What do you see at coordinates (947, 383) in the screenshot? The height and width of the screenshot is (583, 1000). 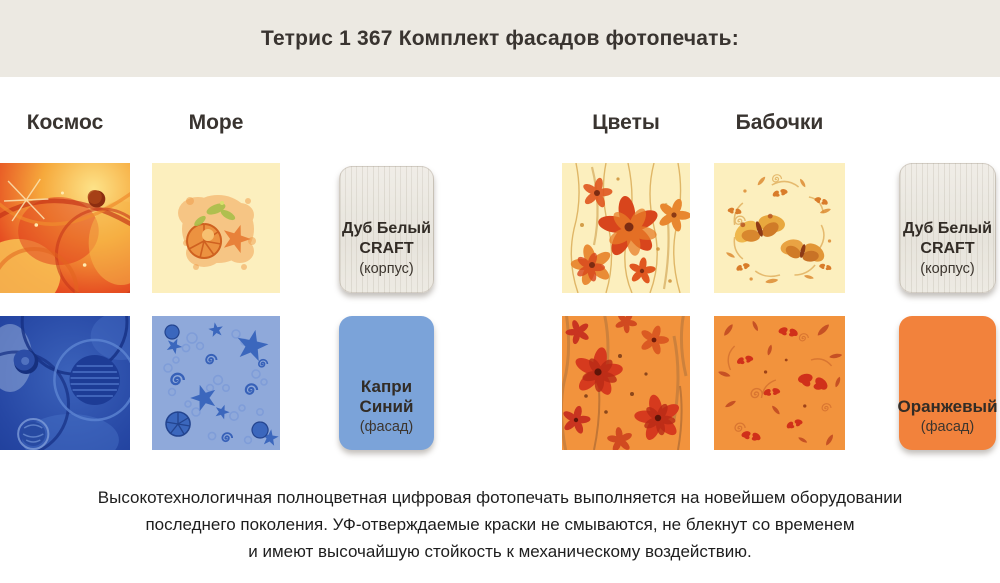 I see `swatch-orange-facade: Оранжевый (фасад)` at bounding box center [947, 383].